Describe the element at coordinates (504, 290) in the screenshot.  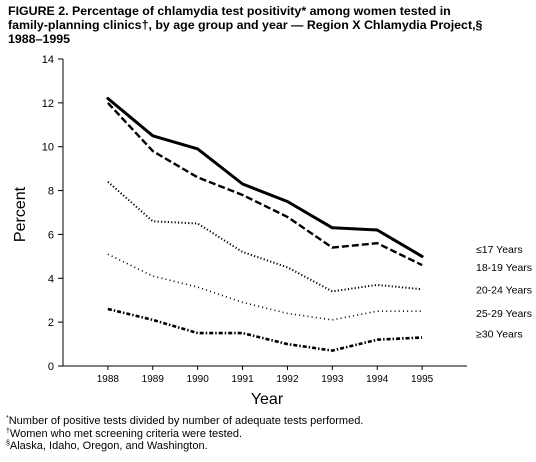
I see `series-label: 20-24 Years` at that location.